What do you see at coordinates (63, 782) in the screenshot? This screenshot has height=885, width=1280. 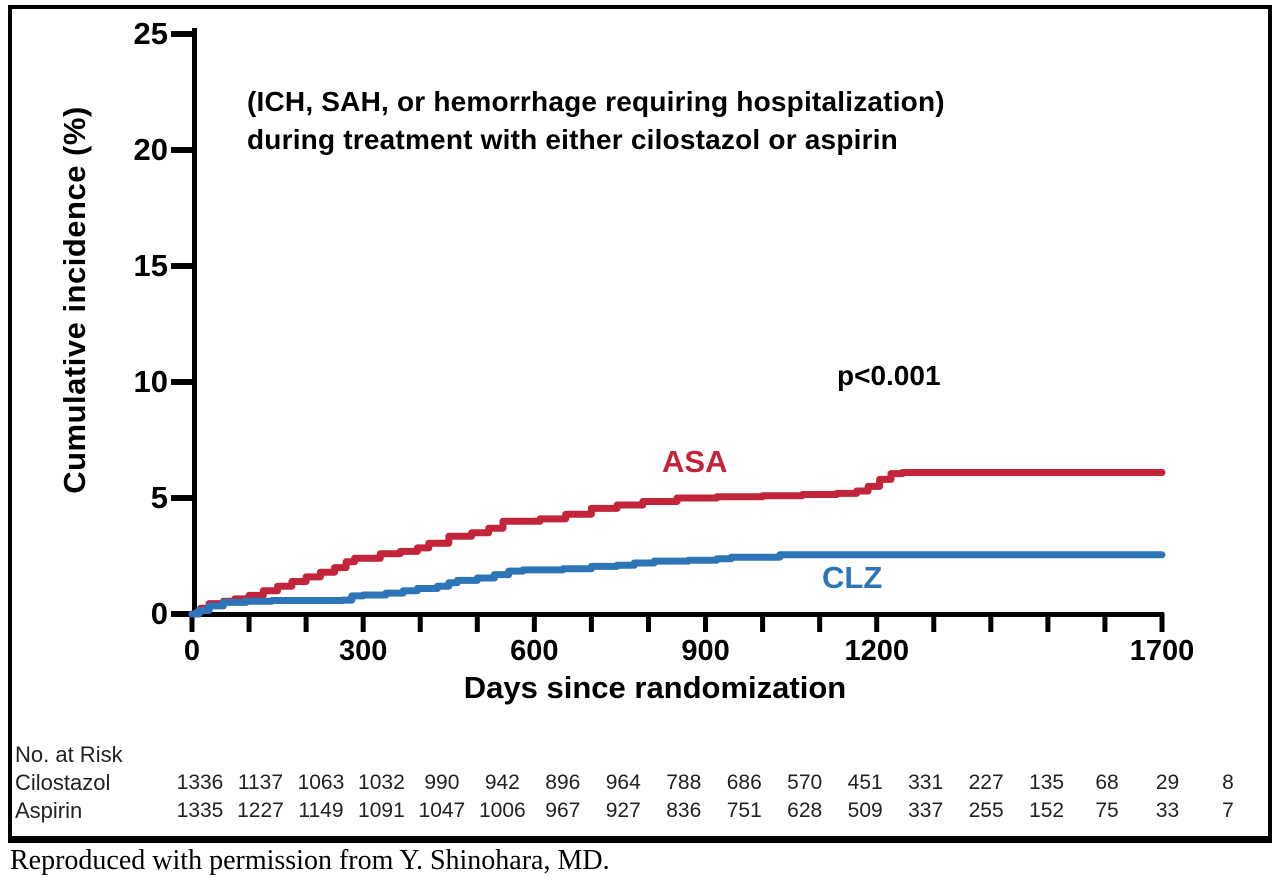 I see `risk-row-label-cilostazol: Cilostazol` at bounding box center [63, 782].